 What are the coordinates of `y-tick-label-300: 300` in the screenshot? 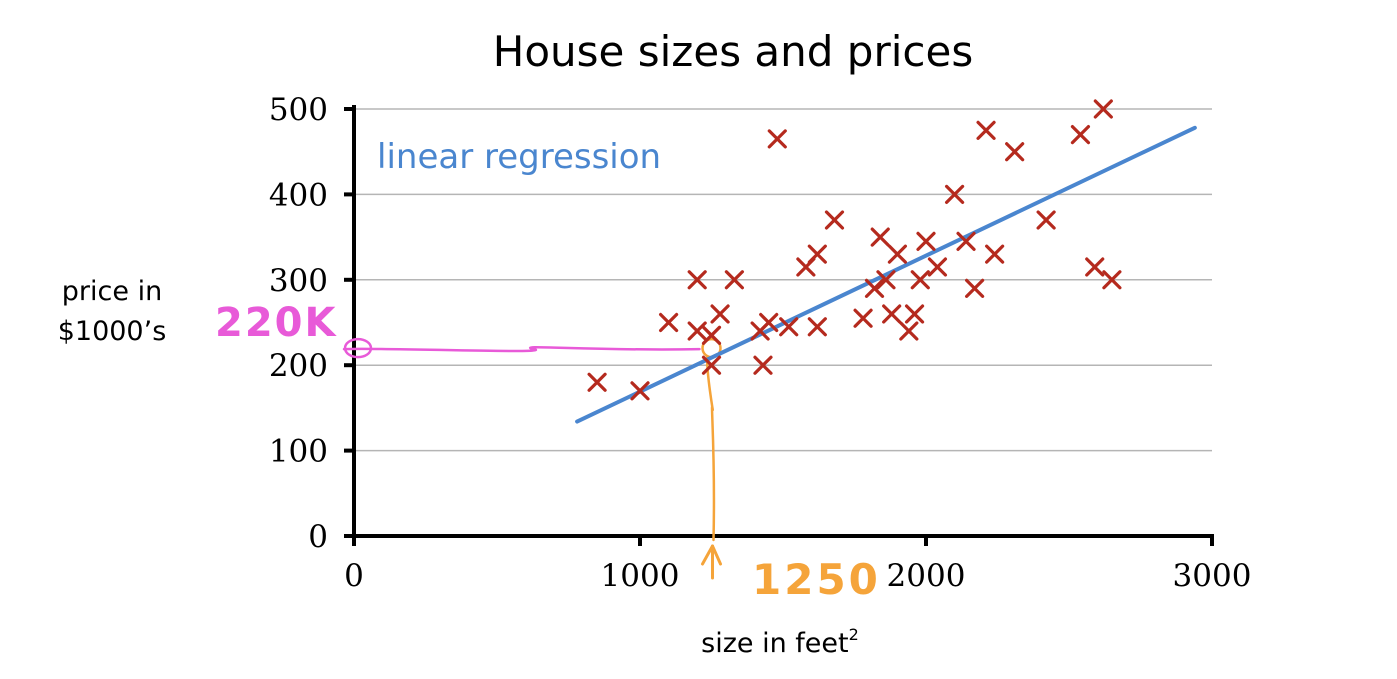 It's located at (298, 281).